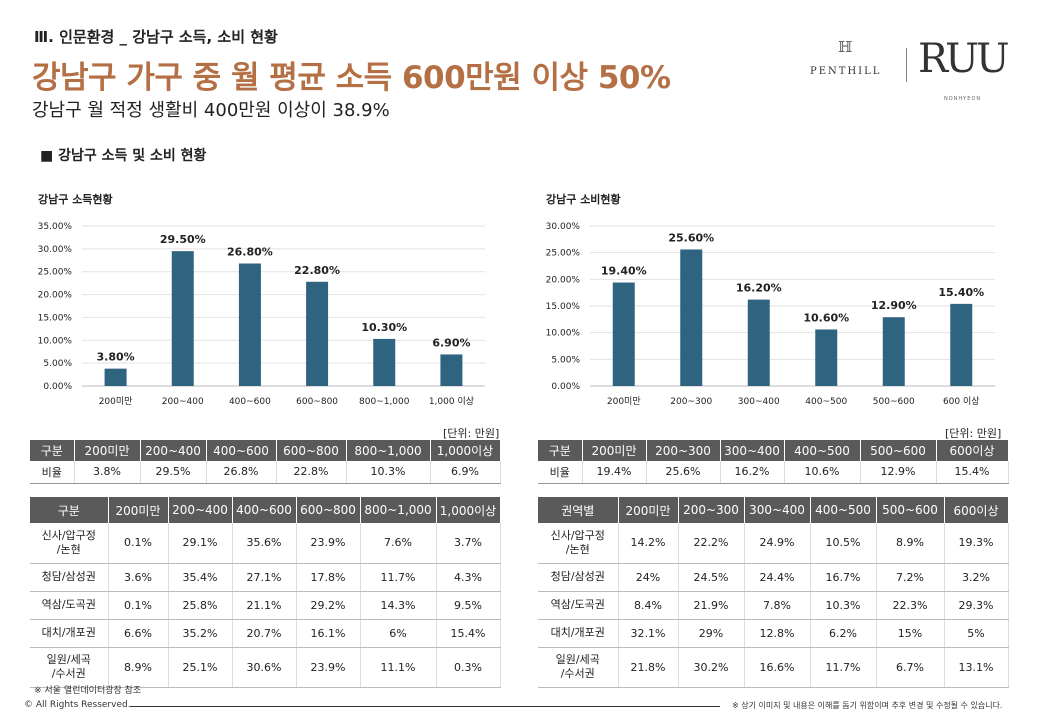 The image size is (1040, 720). Describe the element at coordinates (200, 510) in the screenshot. I see `income-detail-header-cell: 200~400` at that location.